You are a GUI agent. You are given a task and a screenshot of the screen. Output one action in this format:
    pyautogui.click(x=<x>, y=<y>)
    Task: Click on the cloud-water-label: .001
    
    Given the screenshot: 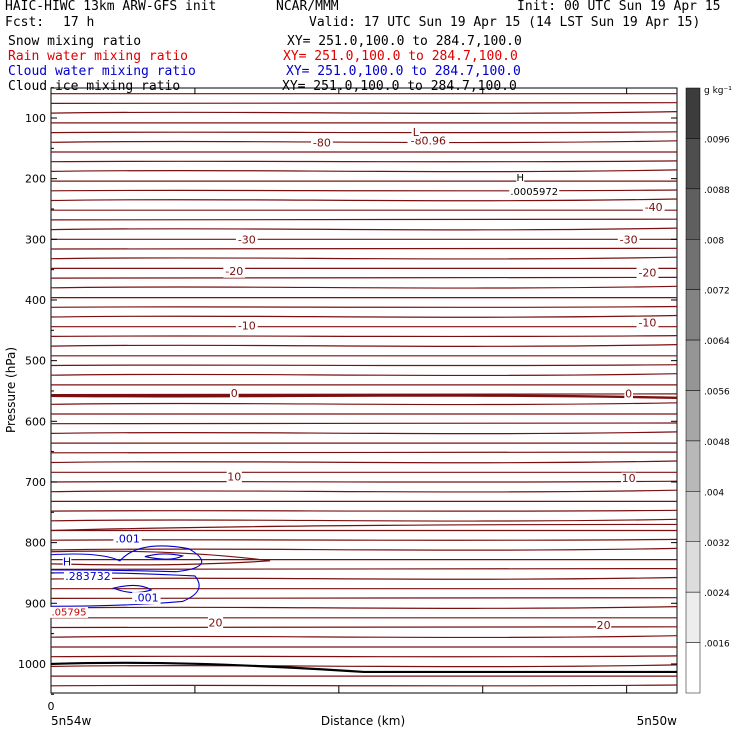 What is the action you would take?
    pyautogui.click(x=127, y=539)
    